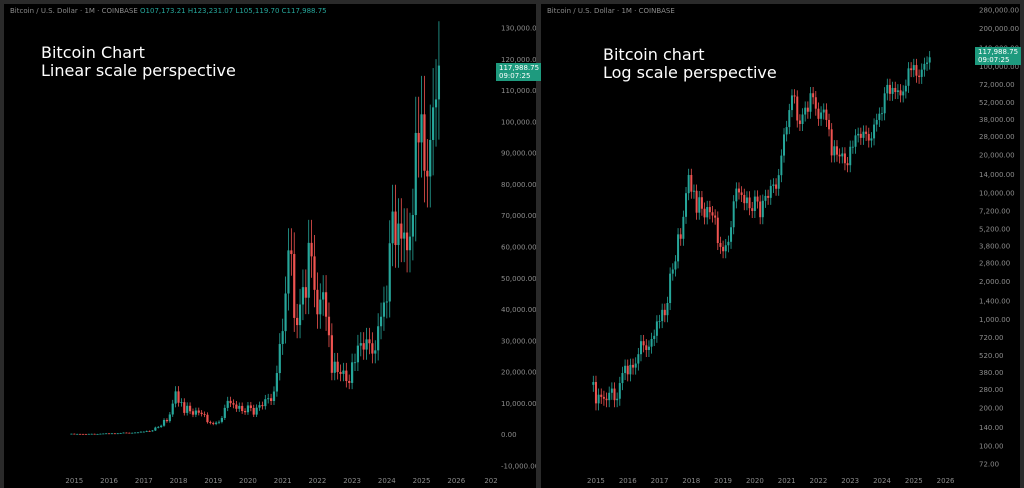 The width and height of the screenshot is (1024, 488). Describe the element at coordinates (787, 481) in the screenshot. I see `x-tick-label: 2021` at that location.